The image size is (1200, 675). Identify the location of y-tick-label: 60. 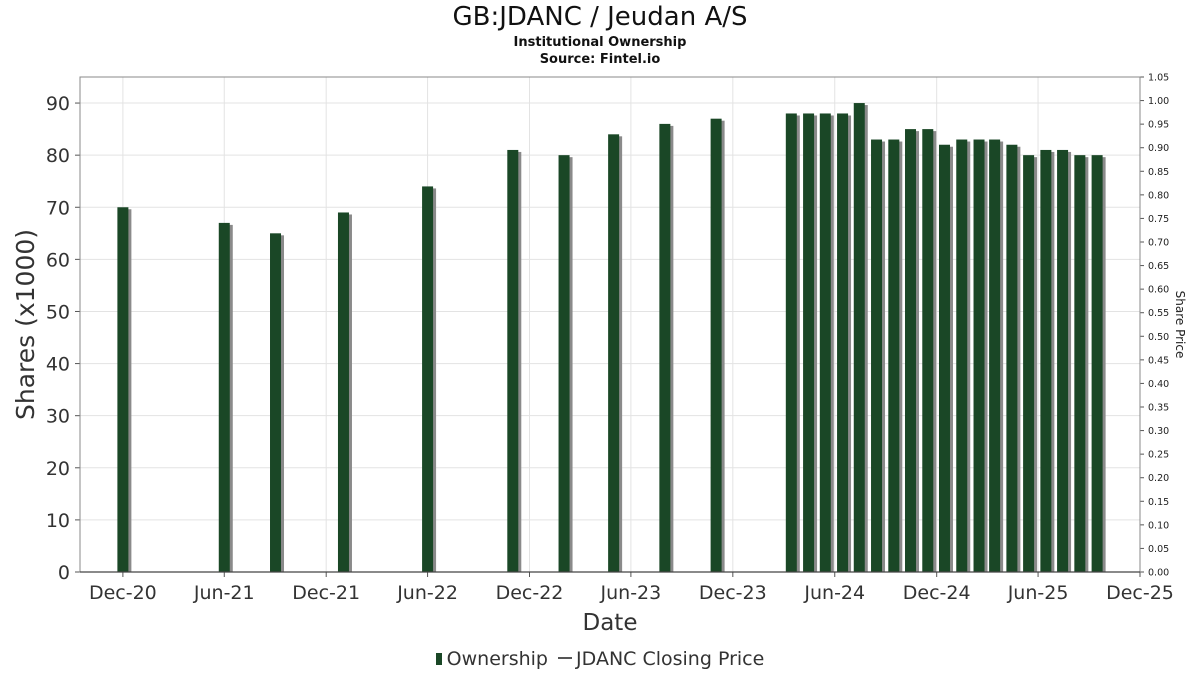
(58, 260).